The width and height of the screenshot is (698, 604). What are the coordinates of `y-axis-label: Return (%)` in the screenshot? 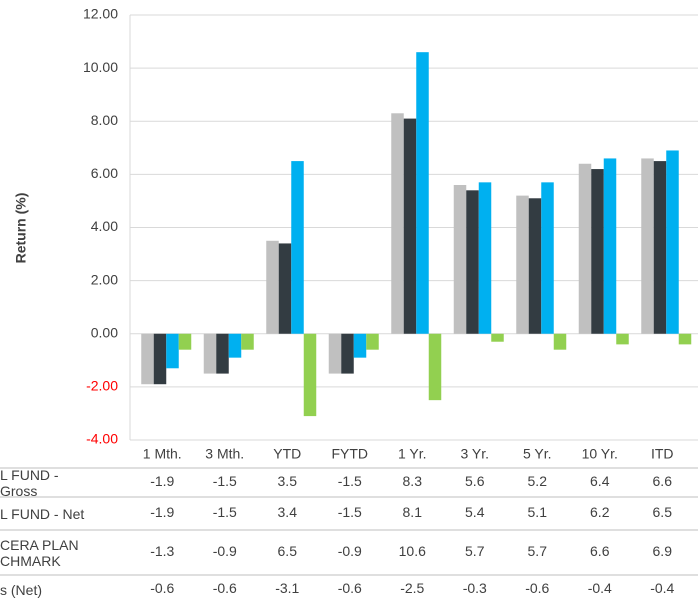 It's located at (21, 228).